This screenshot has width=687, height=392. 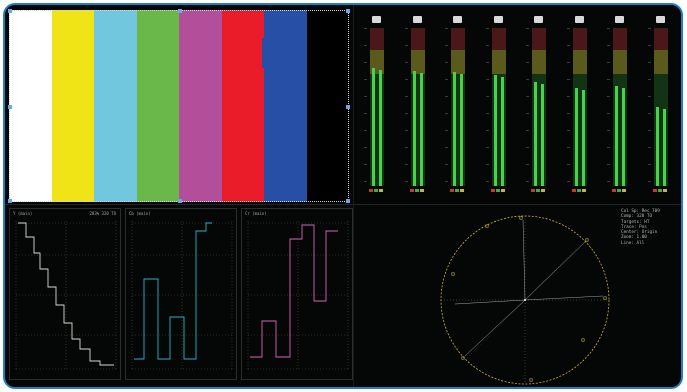 What do you see at coordinates (30, 106) in the screenshot?
I see `color-bar-white` at bounding box center [30, 106].